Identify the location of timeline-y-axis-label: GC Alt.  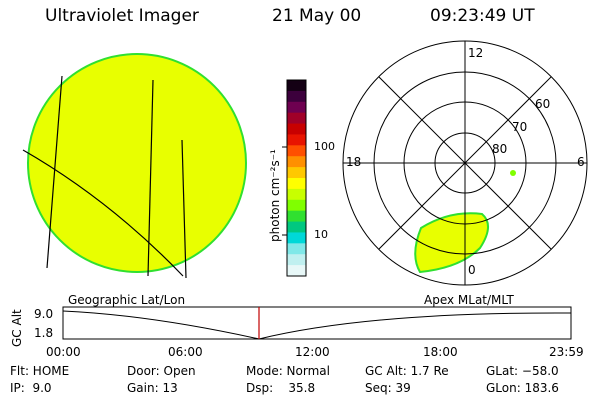
(17, 328).